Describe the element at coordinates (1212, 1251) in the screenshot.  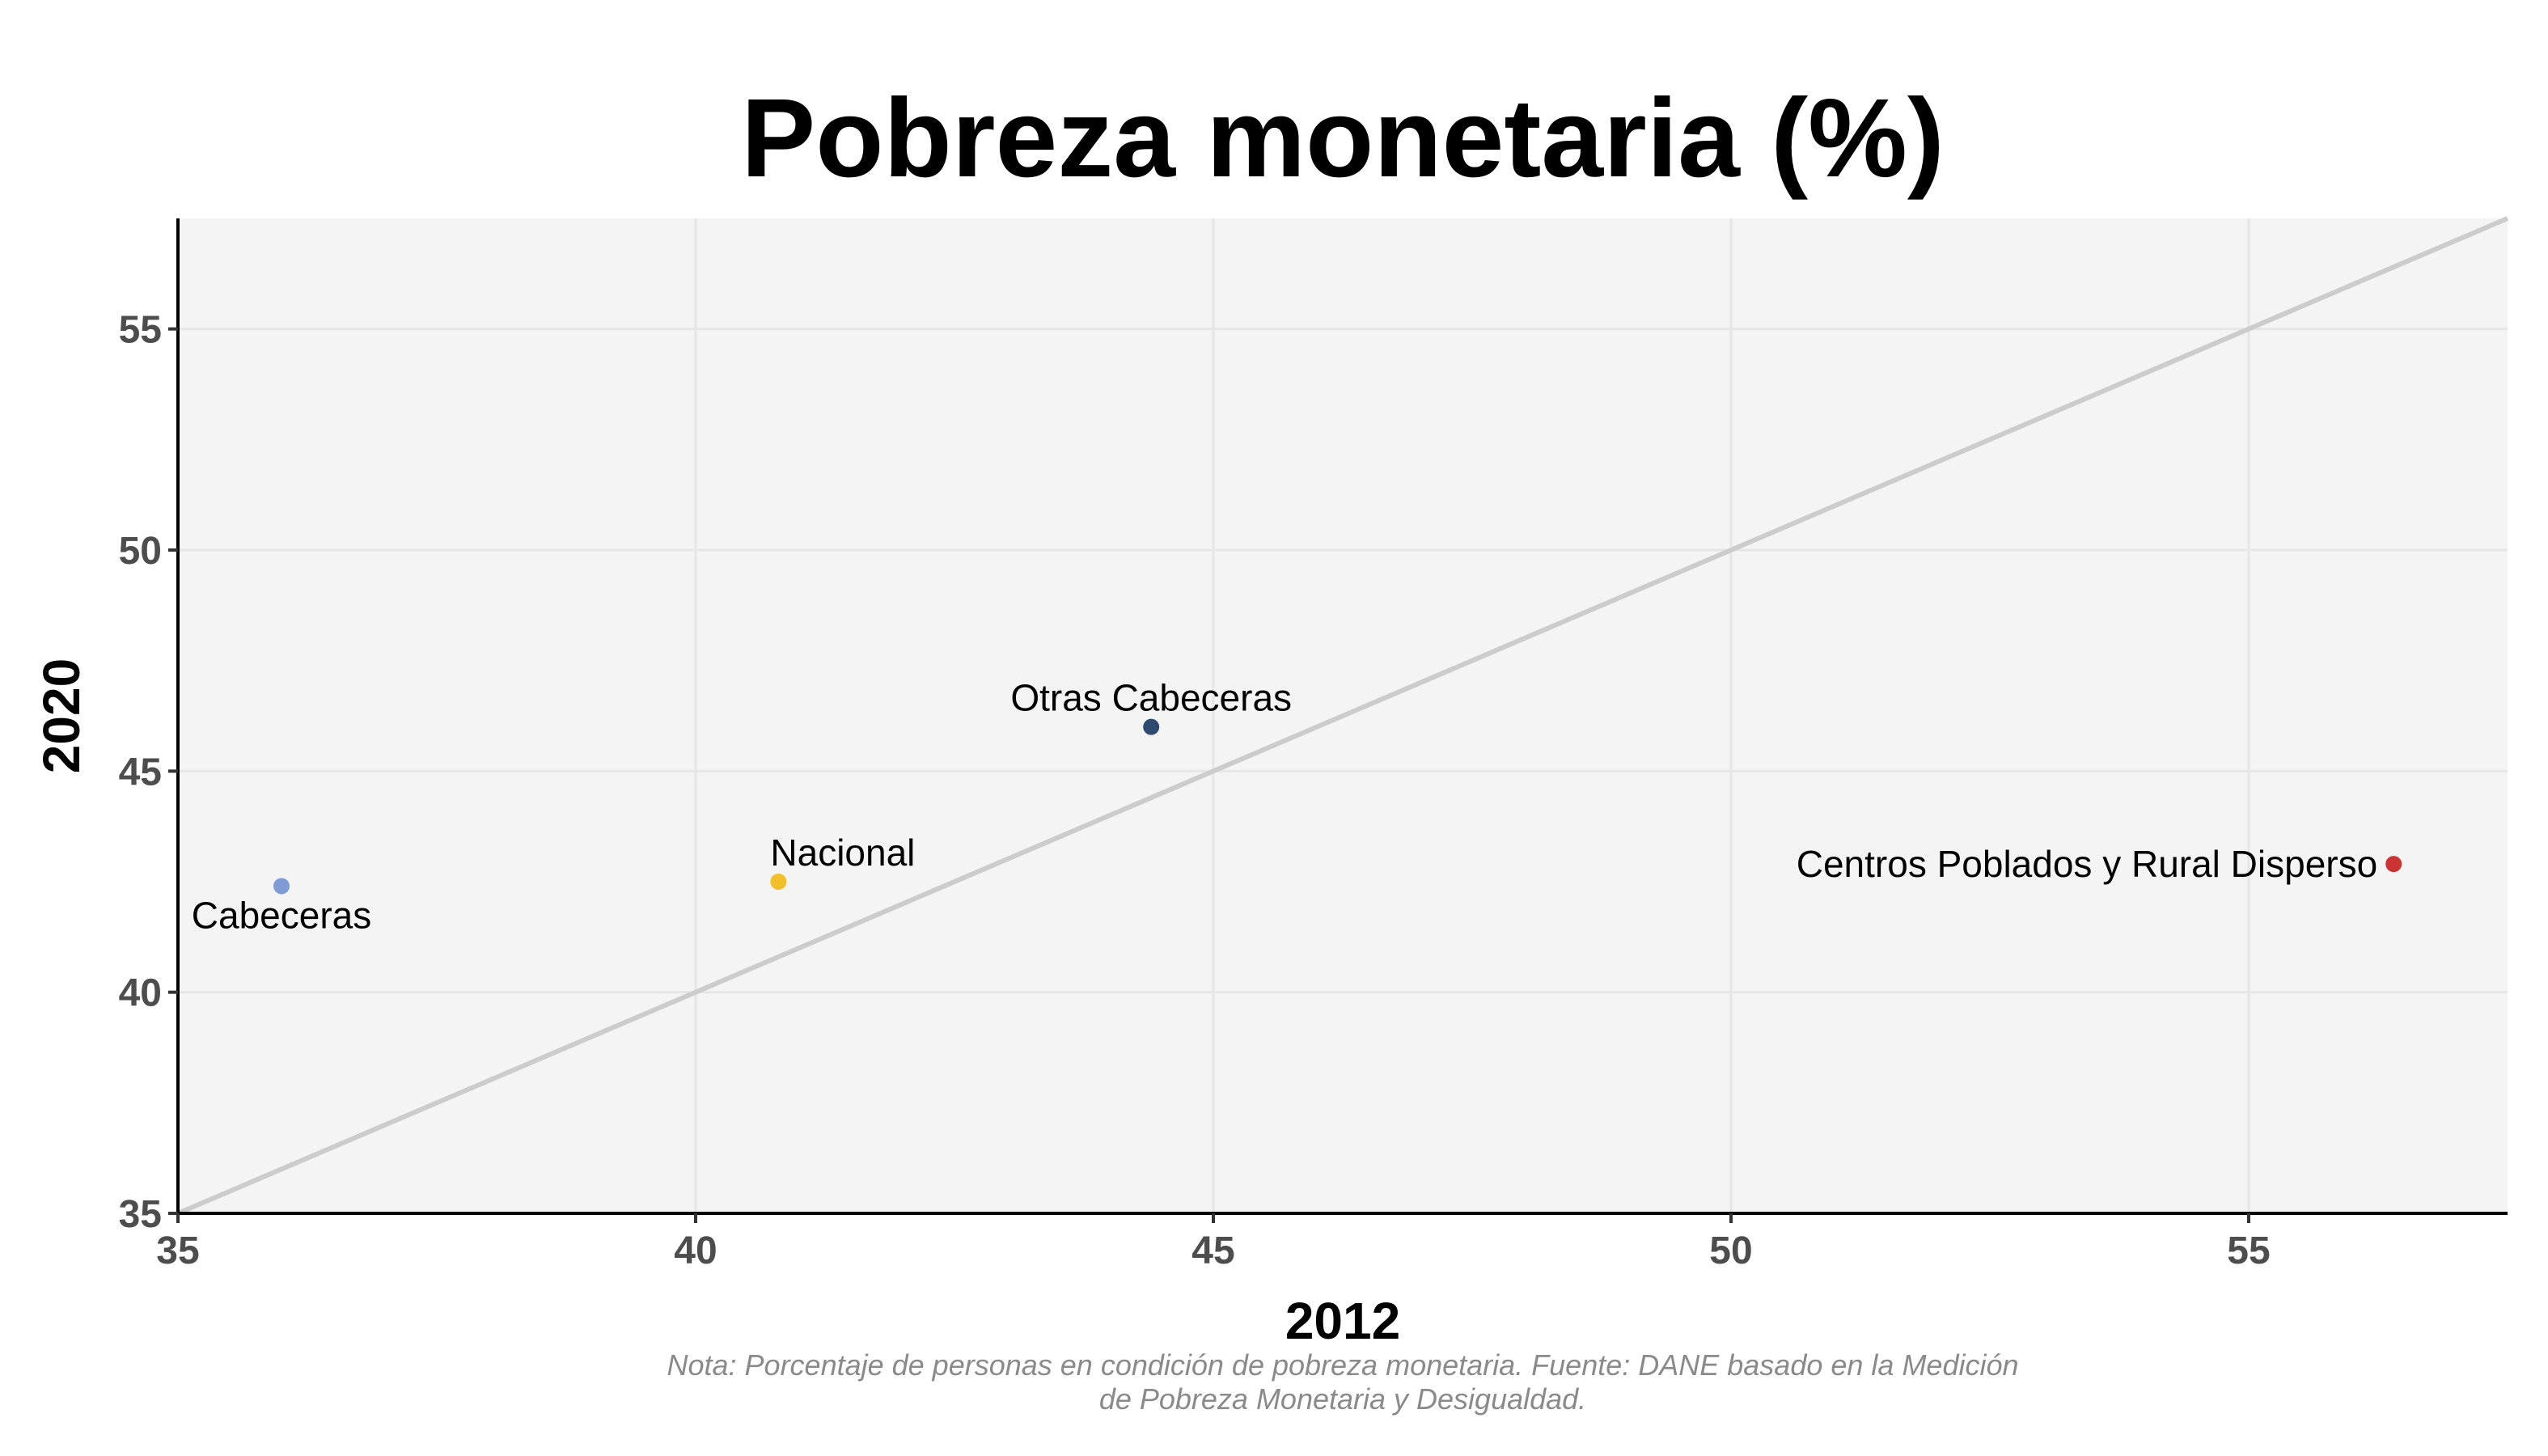
I see `x-tick-label-45: 45` at that location.